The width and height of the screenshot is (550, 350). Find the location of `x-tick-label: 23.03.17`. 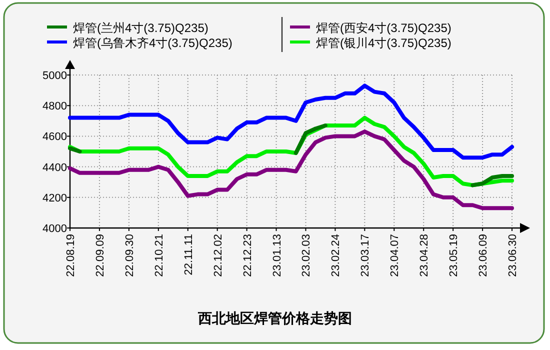

x-tick-label: 23.03.17 is located at coordinates (366, 255).